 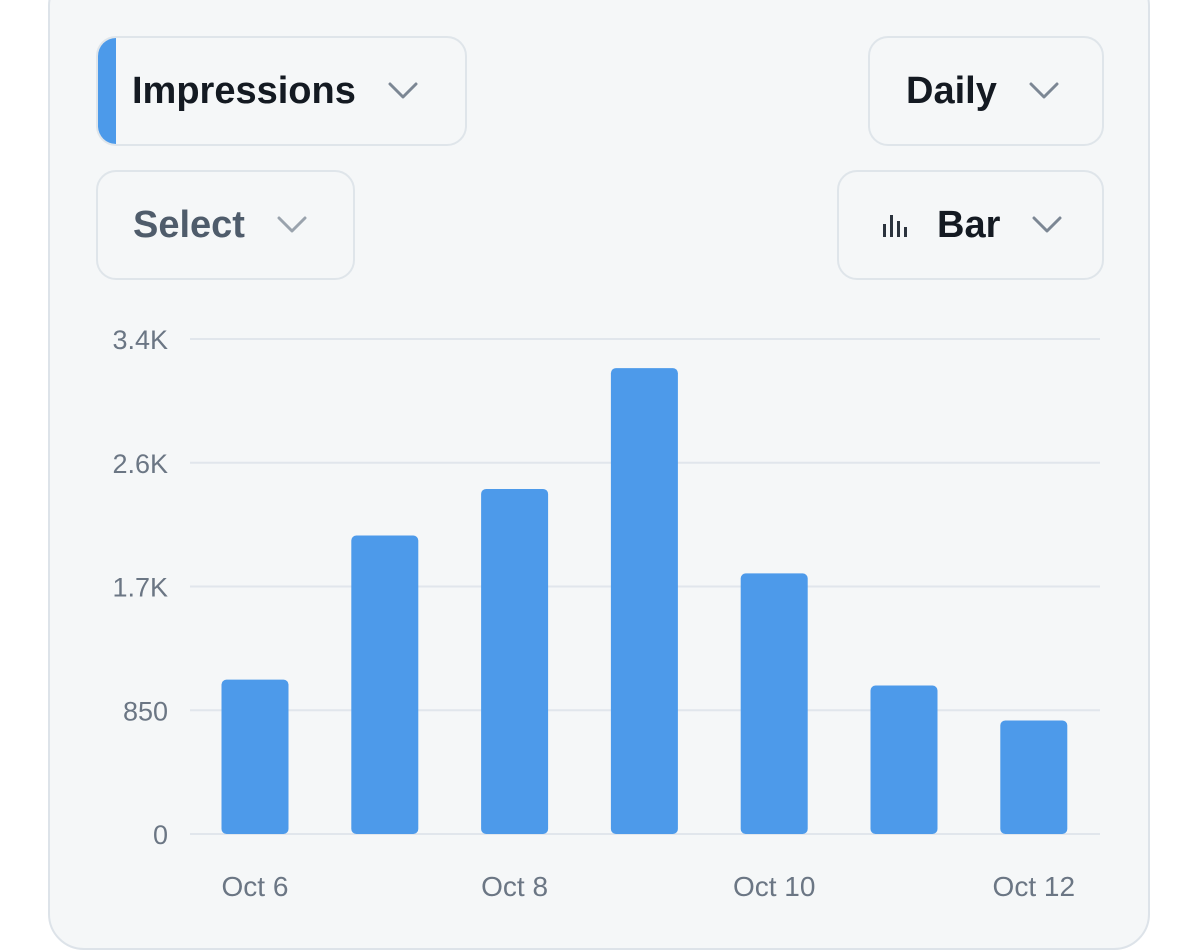 I want to click on interval-dropdown: Daily, so click(x=986, y=91).